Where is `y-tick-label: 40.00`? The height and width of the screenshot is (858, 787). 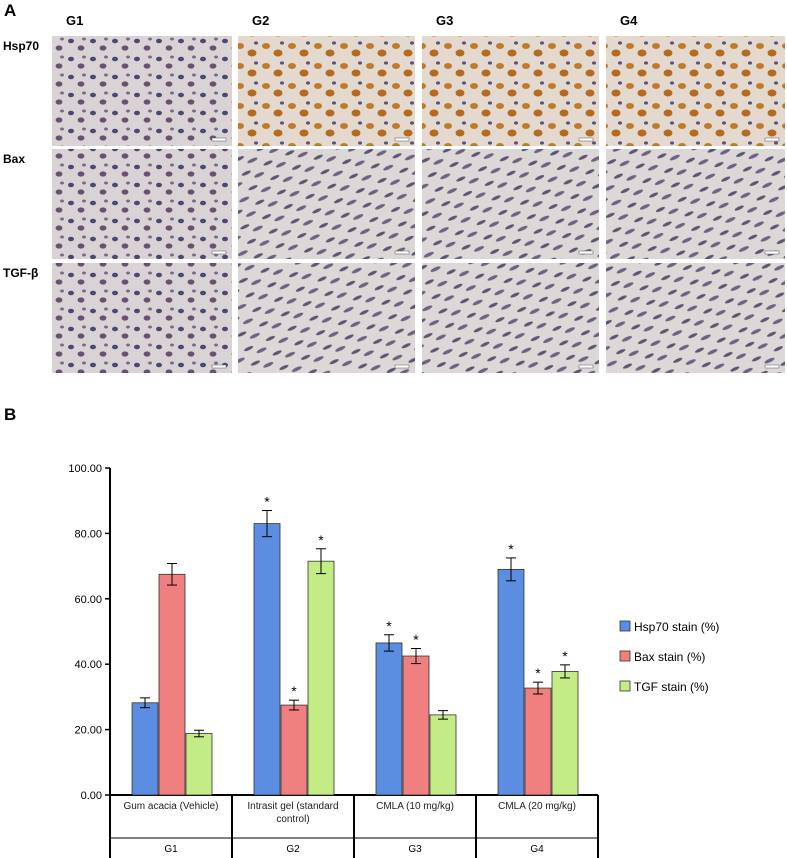 y-tick-label: 40.00 is located at coordinates (88, 665).